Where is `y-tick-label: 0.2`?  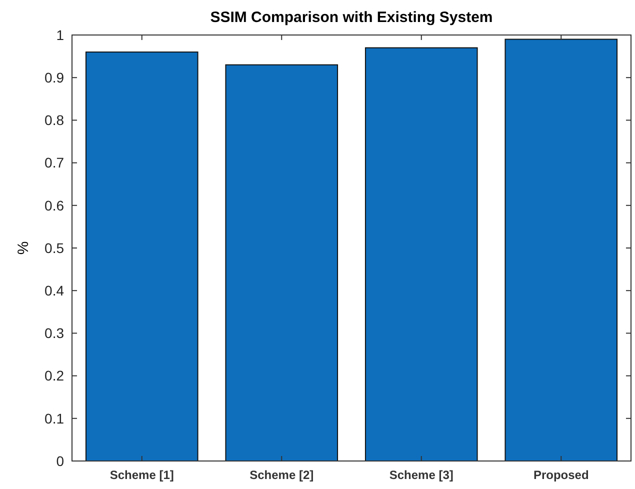
y-tick-label: 0.2 is located at coordinates (54, 376).